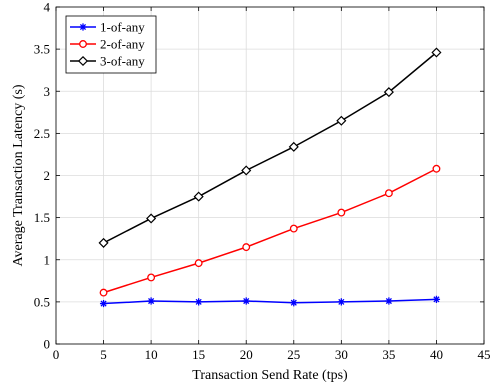  Describe the element at coordinates (293, 354) in the screenshot. I see `x-tick-label: 25` at that location.